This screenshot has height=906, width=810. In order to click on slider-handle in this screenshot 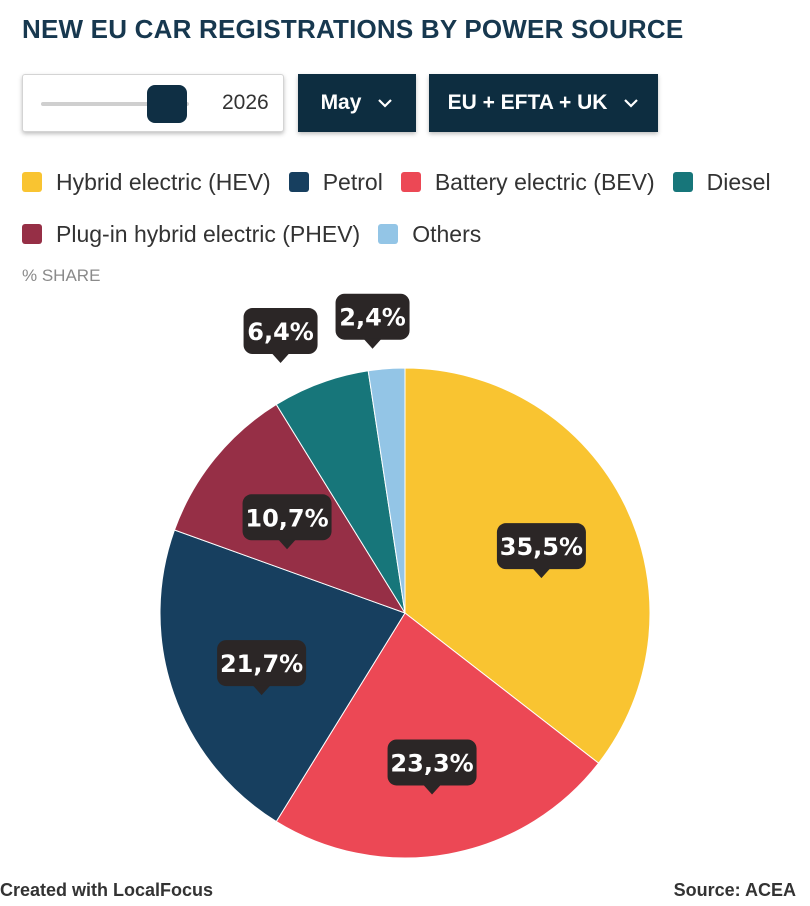, I will do `click(166, 104)`.